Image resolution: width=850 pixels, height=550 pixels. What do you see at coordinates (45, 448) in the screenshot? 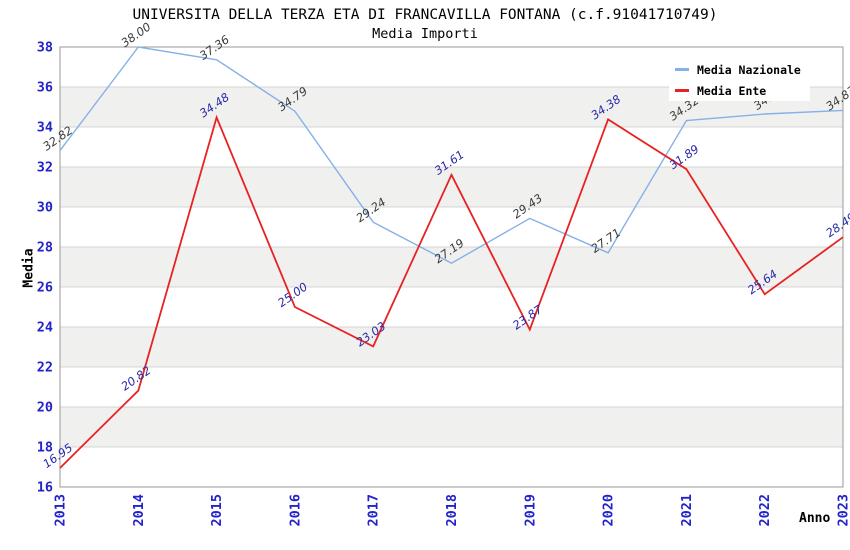
I see `y-tick-label: 18` at bounding box center [45, 448].